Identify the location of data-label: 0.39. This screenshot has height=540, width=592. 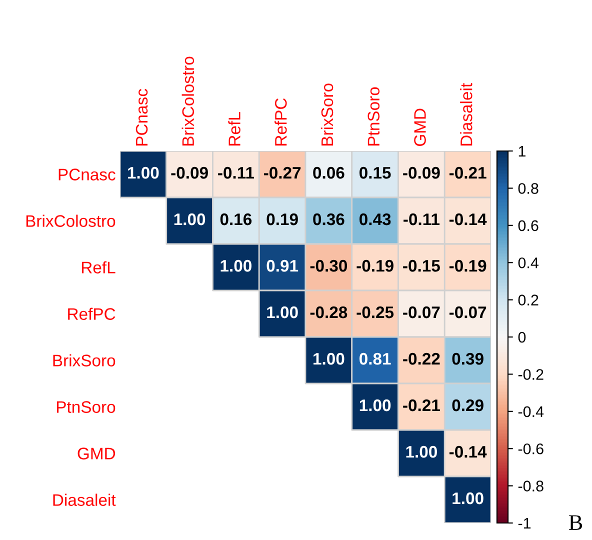
(468, 358).